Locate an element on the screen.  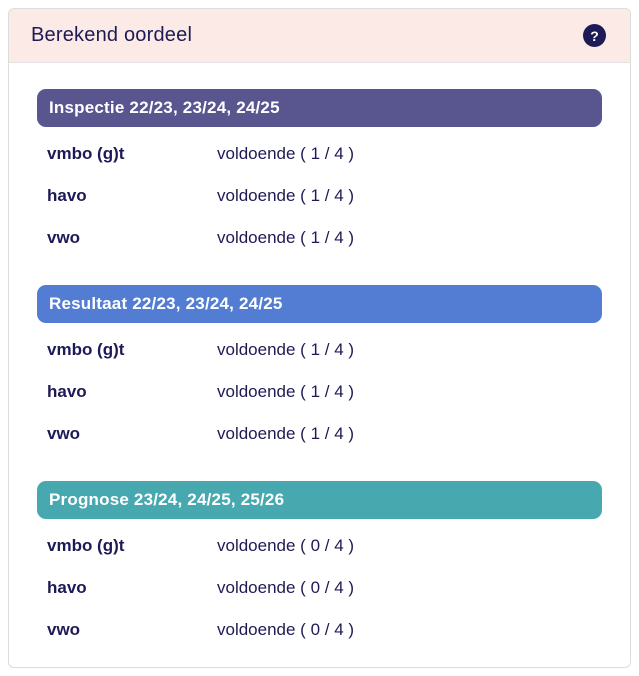
section-header-resultaat: Resultaat 22/23, 23/24, 24/25 is located at coordinates (319, 304).